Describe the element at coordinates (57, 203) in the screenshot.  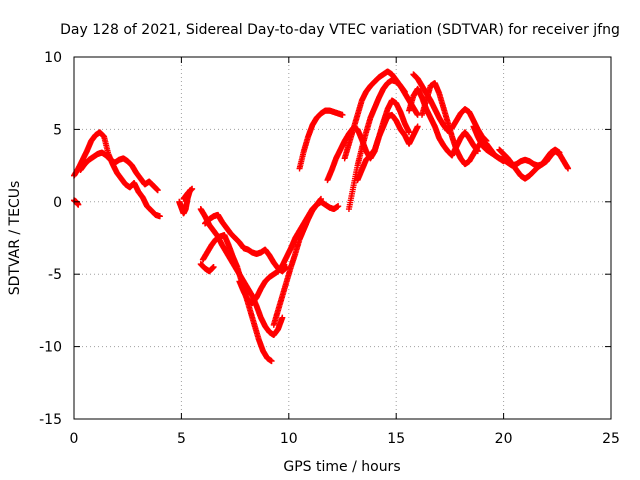
I see `y-tick-label: 0` at that location.